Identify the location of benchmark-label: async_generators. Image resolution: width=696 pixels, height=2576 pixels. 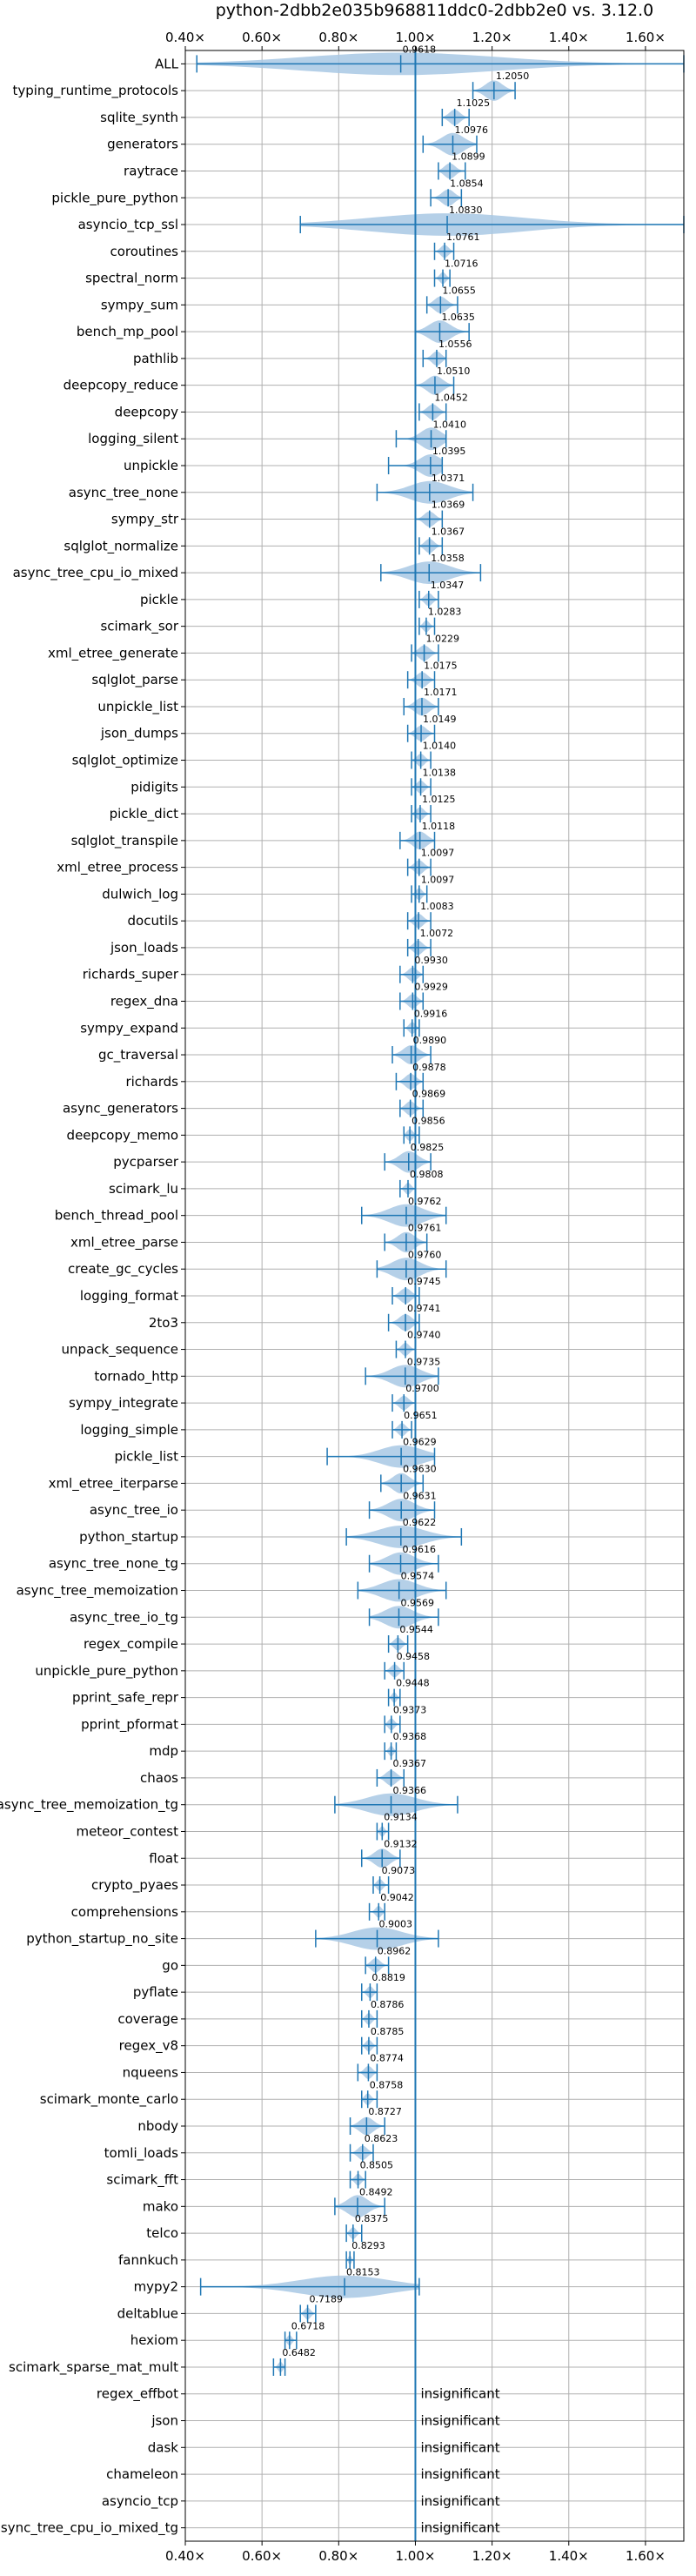
(120, 1109).